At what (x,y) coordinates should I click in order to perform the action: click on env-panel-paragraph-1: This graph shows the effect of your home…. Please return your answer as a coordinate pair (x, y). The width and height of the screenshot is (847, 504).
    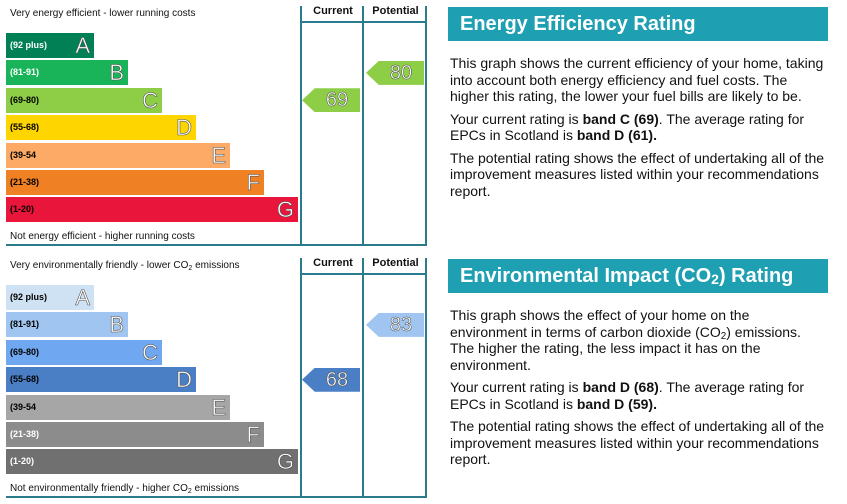
    Looking at the image, I should click on (625, 340).